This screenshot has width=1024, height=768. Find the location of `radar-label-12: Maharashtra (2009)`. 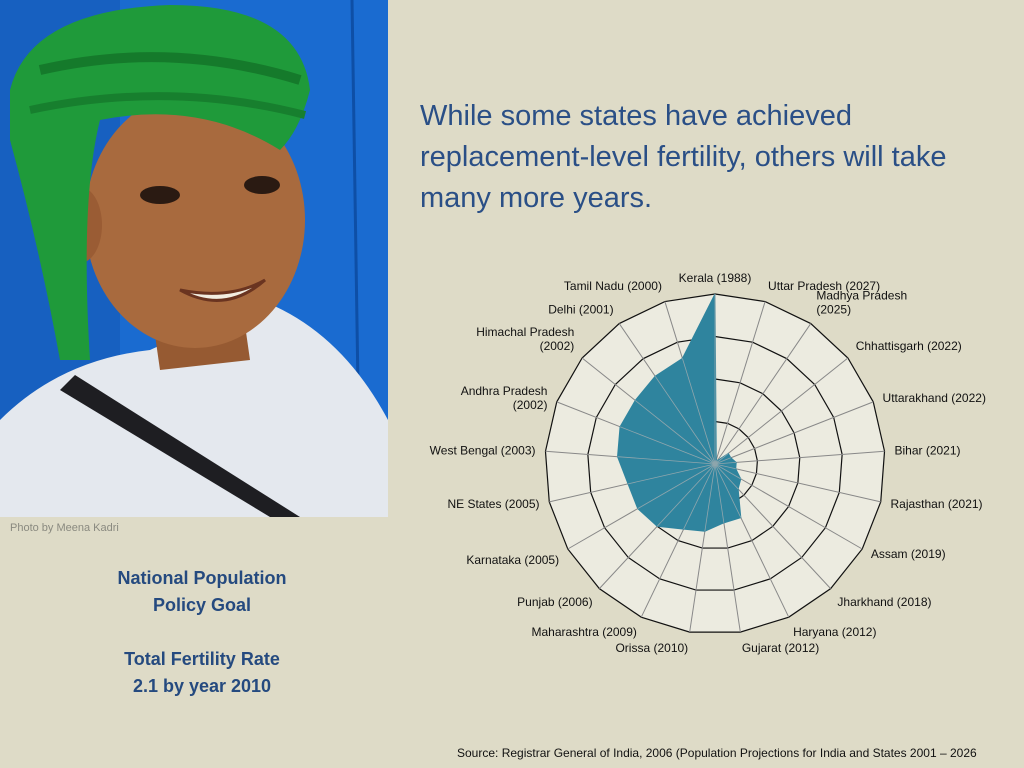

radar-label-12: Maharashtra (2009) is located at coordinates (584, 632).